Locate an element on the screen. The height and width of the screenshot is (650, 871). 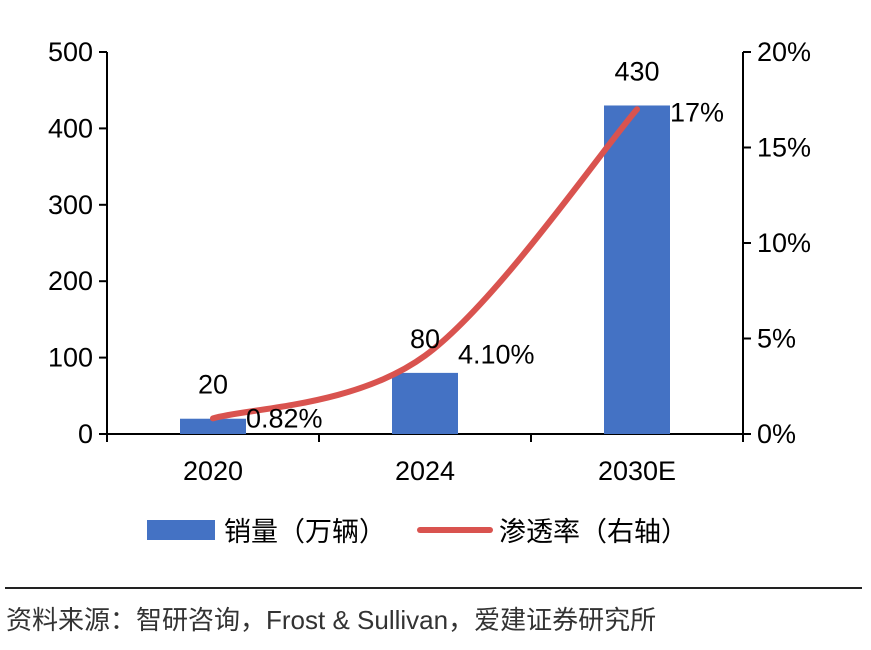
bar-value-label: 20 is located at coordinates (213, 385).